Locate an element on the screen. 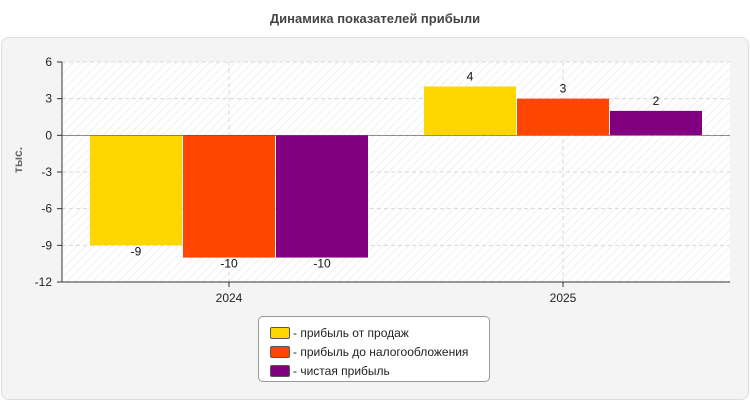 The image size is (750, 400). y-tick-label: -9 is located at coordinates (46, 245).